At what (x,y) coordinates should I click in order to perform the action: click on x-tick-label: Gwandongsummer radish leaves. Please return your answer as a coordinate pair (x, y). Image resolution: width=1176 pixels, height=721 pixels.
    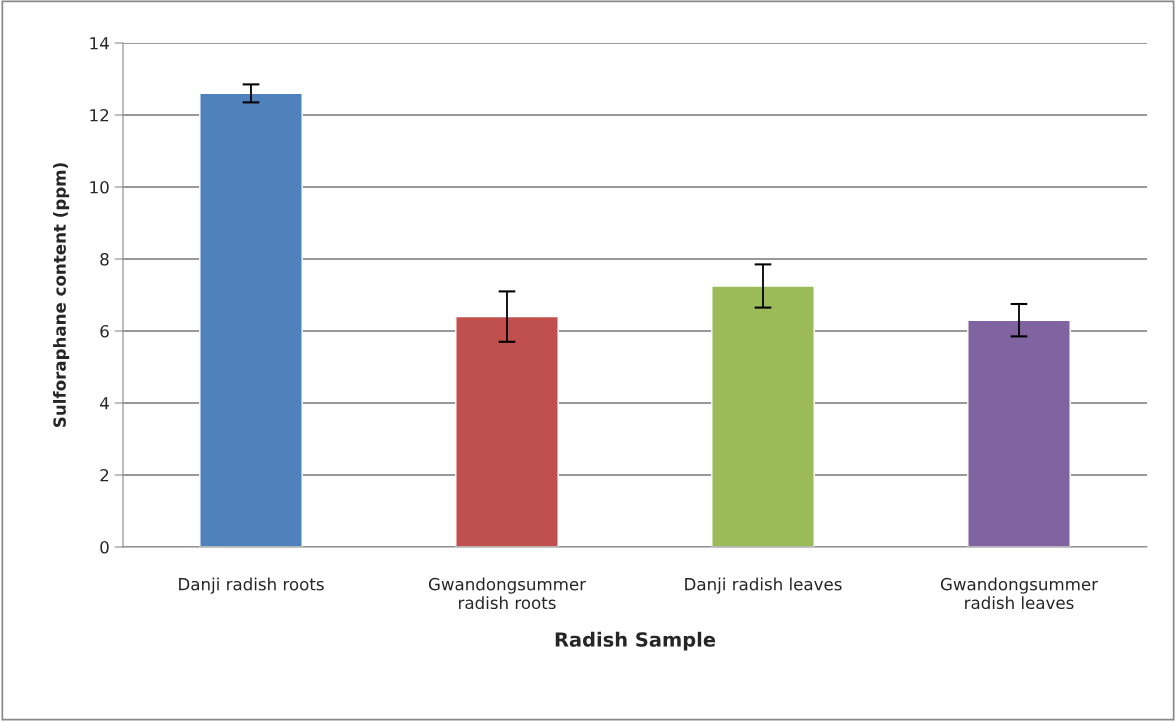
    Looking at the image, I should click on (1019, 593).